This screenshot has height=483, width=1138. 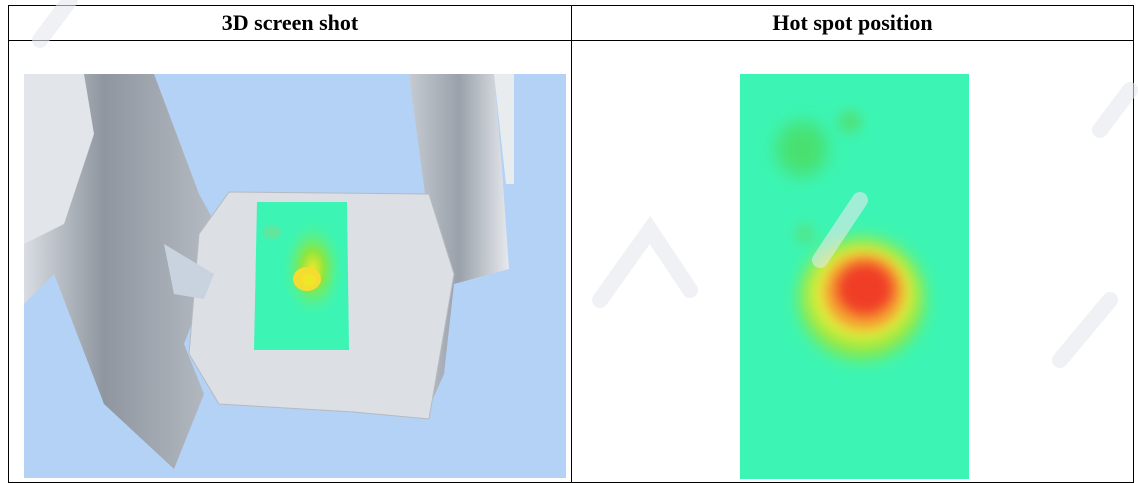 What do you see at coordinates (290, 23) in the screenshot?
I see `header-3d-screen-shot: 3D screen shot` at bounding box center [290, 23].